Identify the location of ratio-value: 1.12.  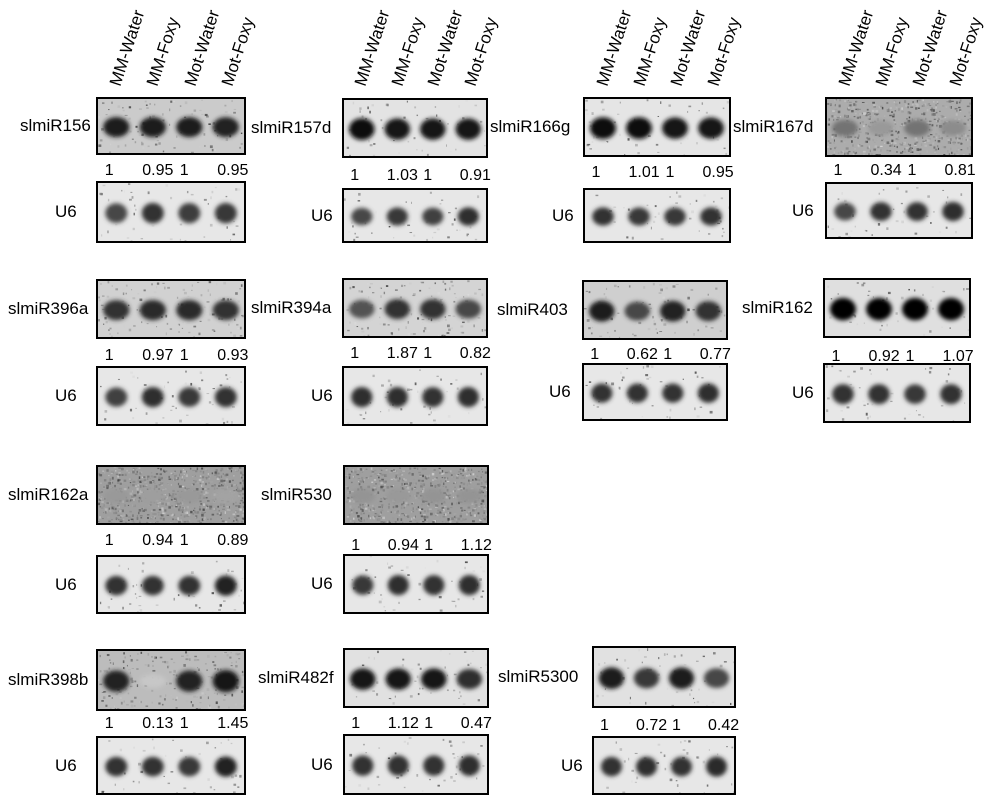
(476, 545).